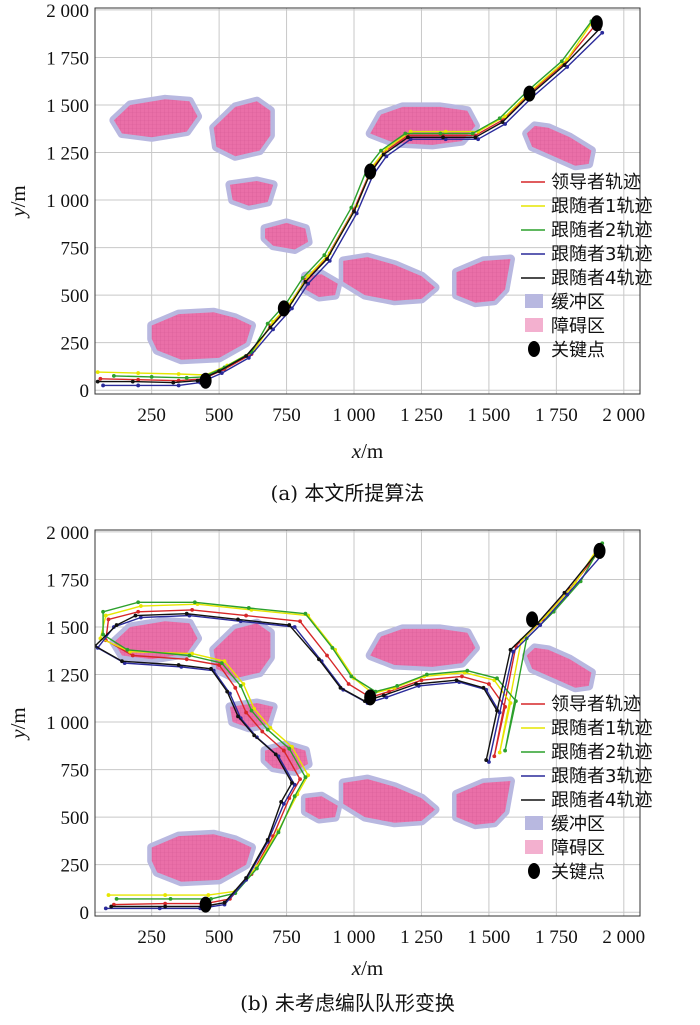  I want to click on y-tick-label: 1 750, so click(67, 580).